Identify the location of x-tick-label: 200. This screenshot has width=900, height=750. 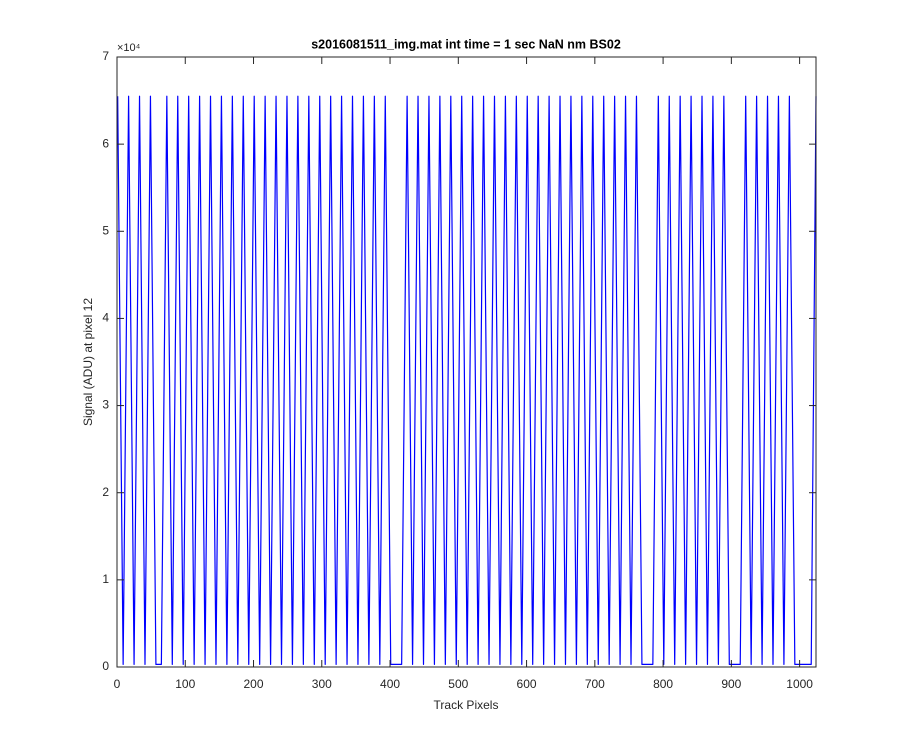
(254, 684).